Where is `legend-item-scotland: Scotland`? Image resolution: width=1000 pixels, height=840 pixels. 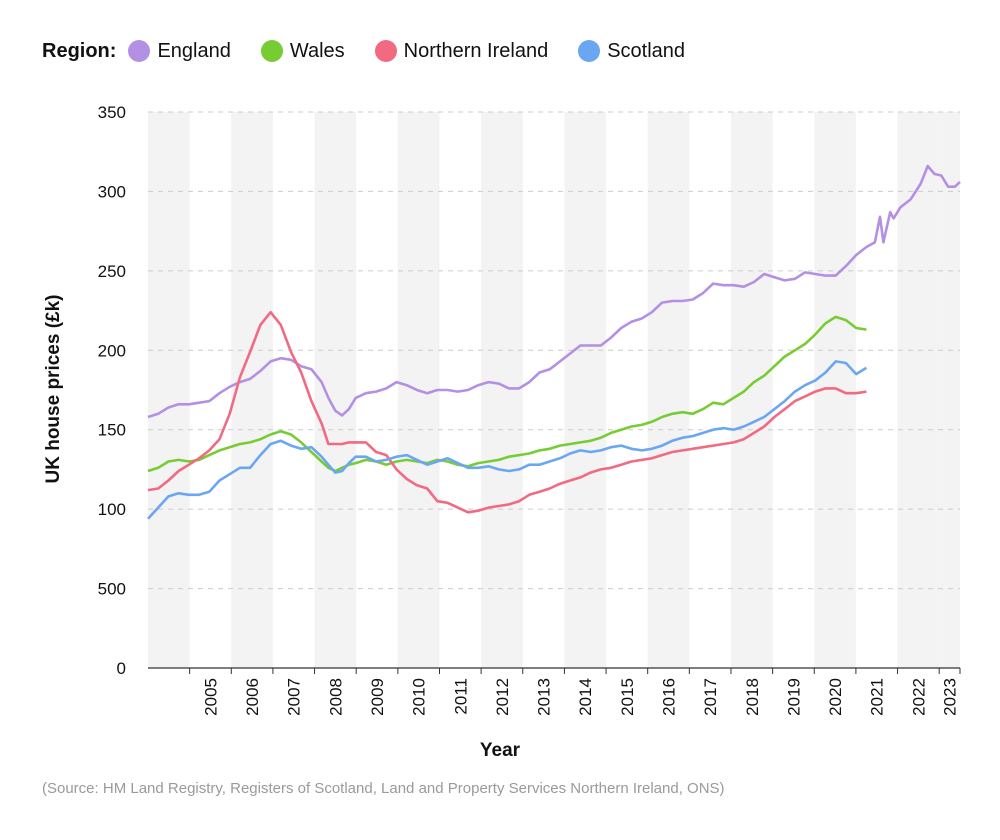 legend-item-scotland: Scotland is located at coordinates (631, 51).